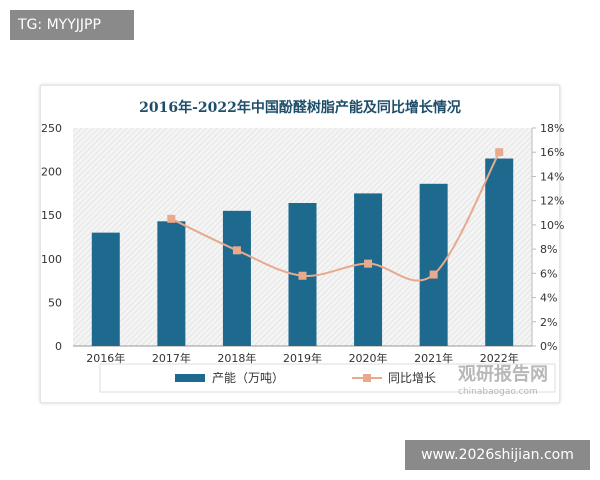 The width and height of the screenshot is (600, 480). What do you see at coordinates (105, 358) in the screenshot?
I see `x-tick-label: 2016年` at bounding box center [105, 358].